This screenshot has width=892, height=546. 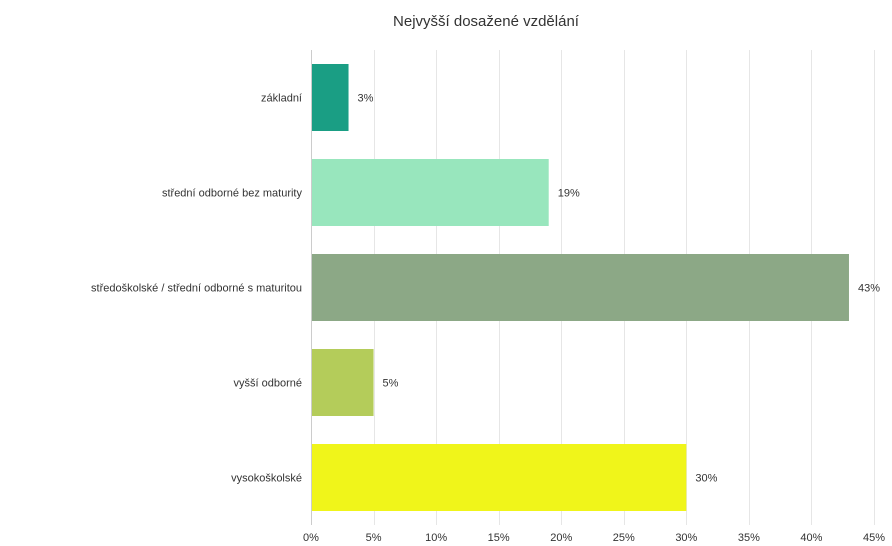 I want to click on x-tick-label: 15%, so click(x=499, y=538).